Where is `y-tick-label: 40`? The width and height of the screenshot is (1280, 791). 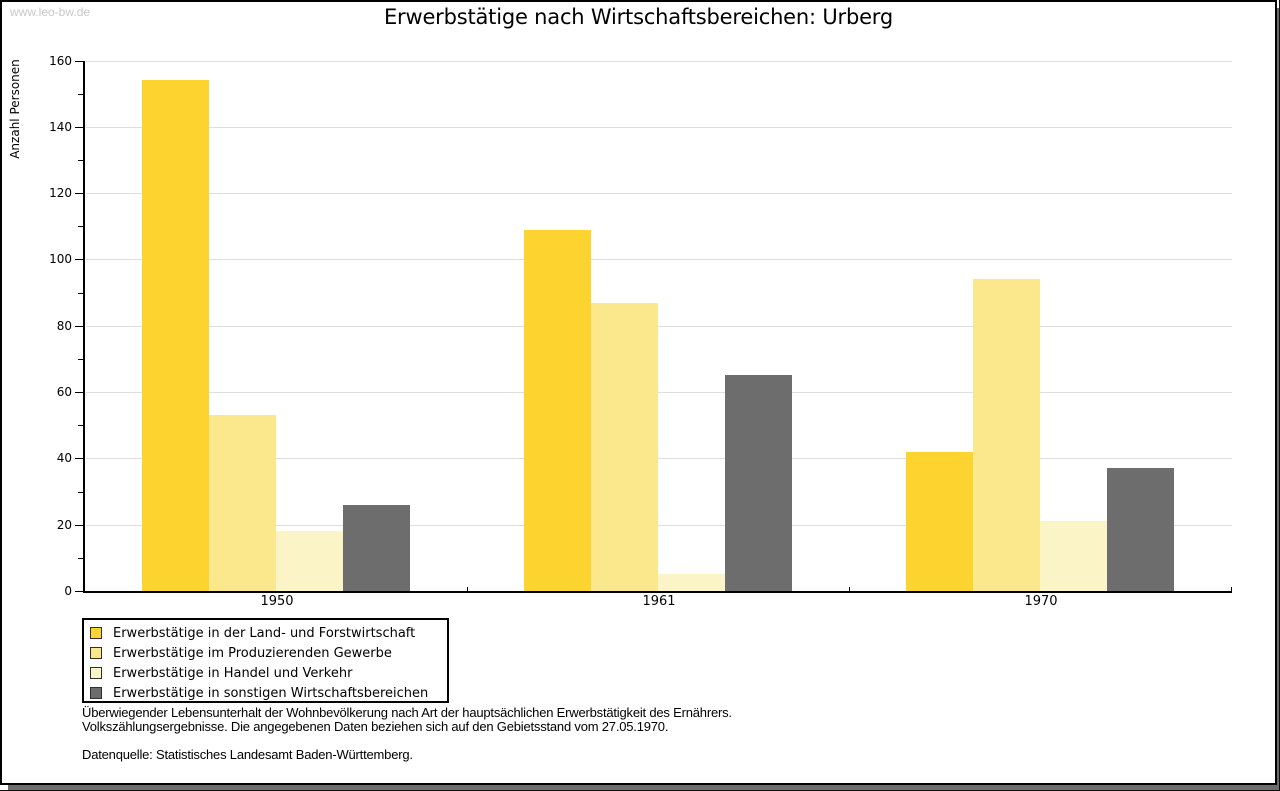
y-tick-label: 40 is located at coordinates (64, 458).